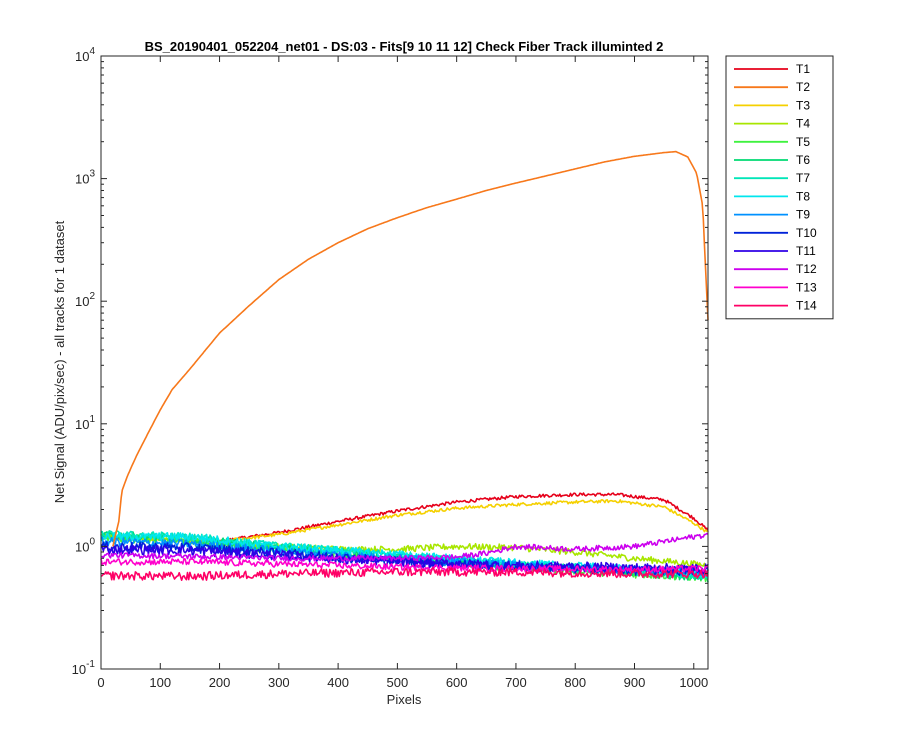 The width and height of the screenshot is (900, 750). What do you see at coordinates (404, 547) in the screenshot?
I see `series-line-t12` at bounding box center [404, 547].